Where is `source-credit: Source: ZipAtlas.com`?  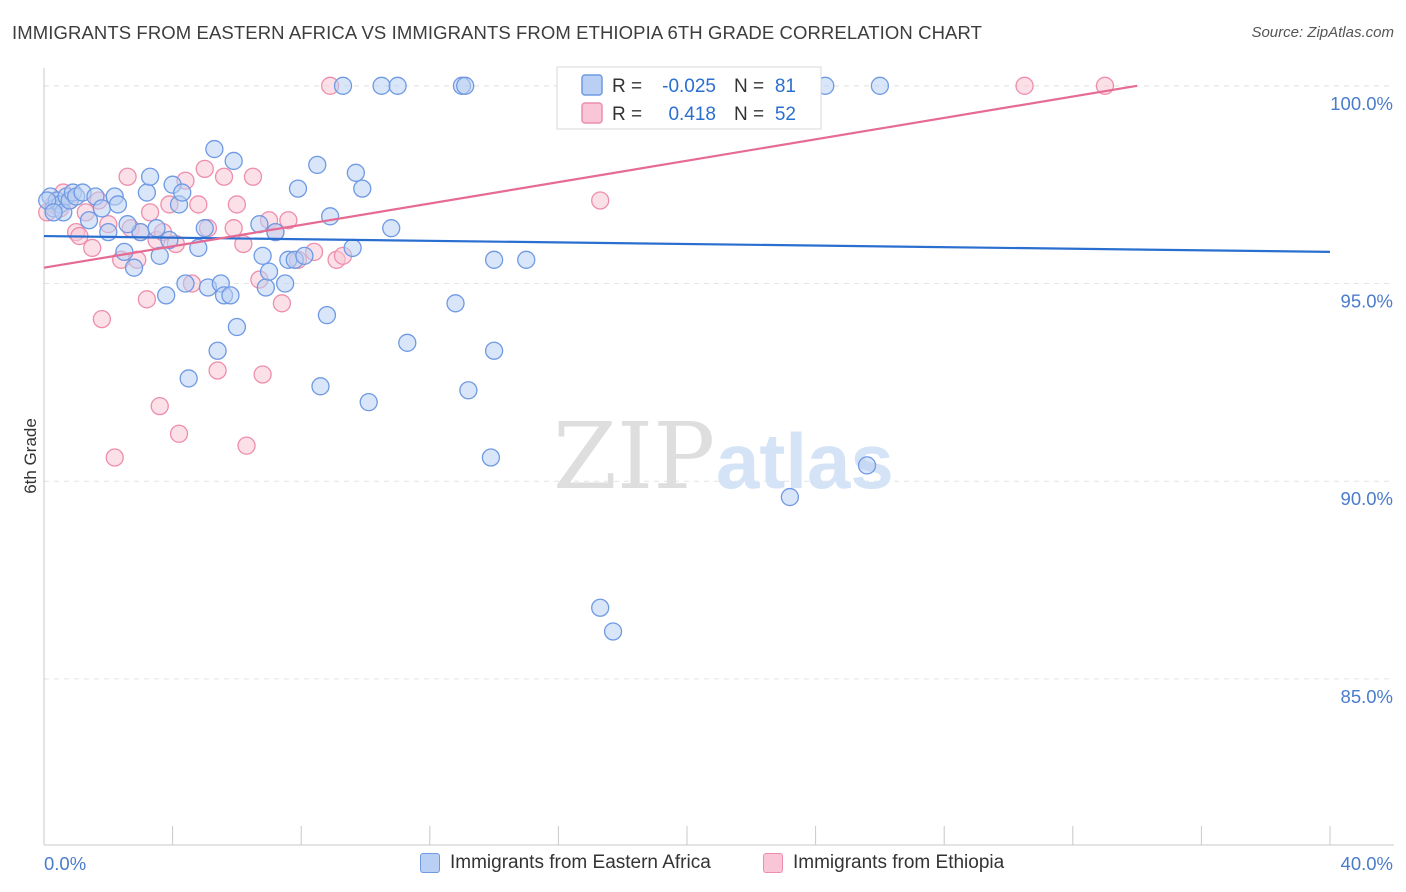
source-credit: Source: ZipAtlas.com is located at coordinates (1322, 32).